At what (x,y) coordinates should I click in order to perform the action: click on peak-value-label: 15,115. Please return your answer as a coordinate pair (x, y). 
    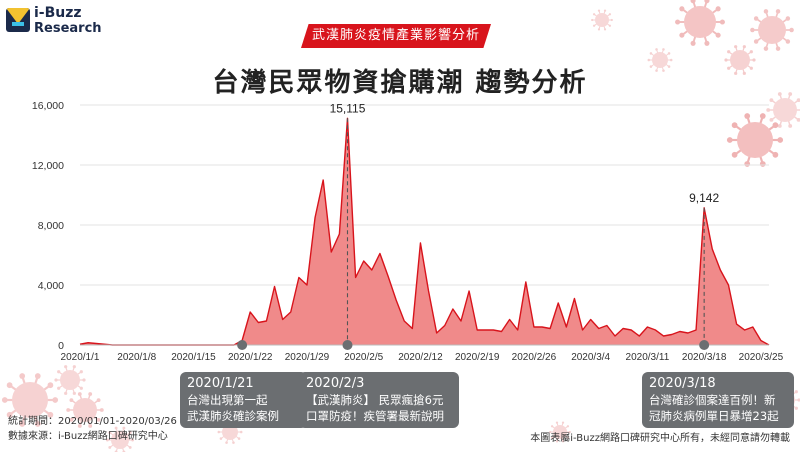
    Looking at the image, I should click on (348, 108).